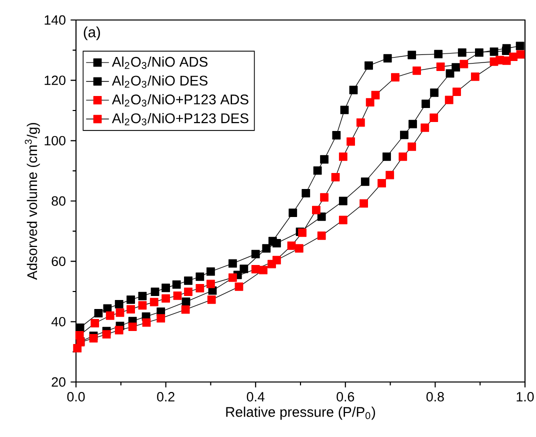 The height and width of the screenshot is (437, 536). I want to click on x-tick-label: 0.0, so click(76, 397).